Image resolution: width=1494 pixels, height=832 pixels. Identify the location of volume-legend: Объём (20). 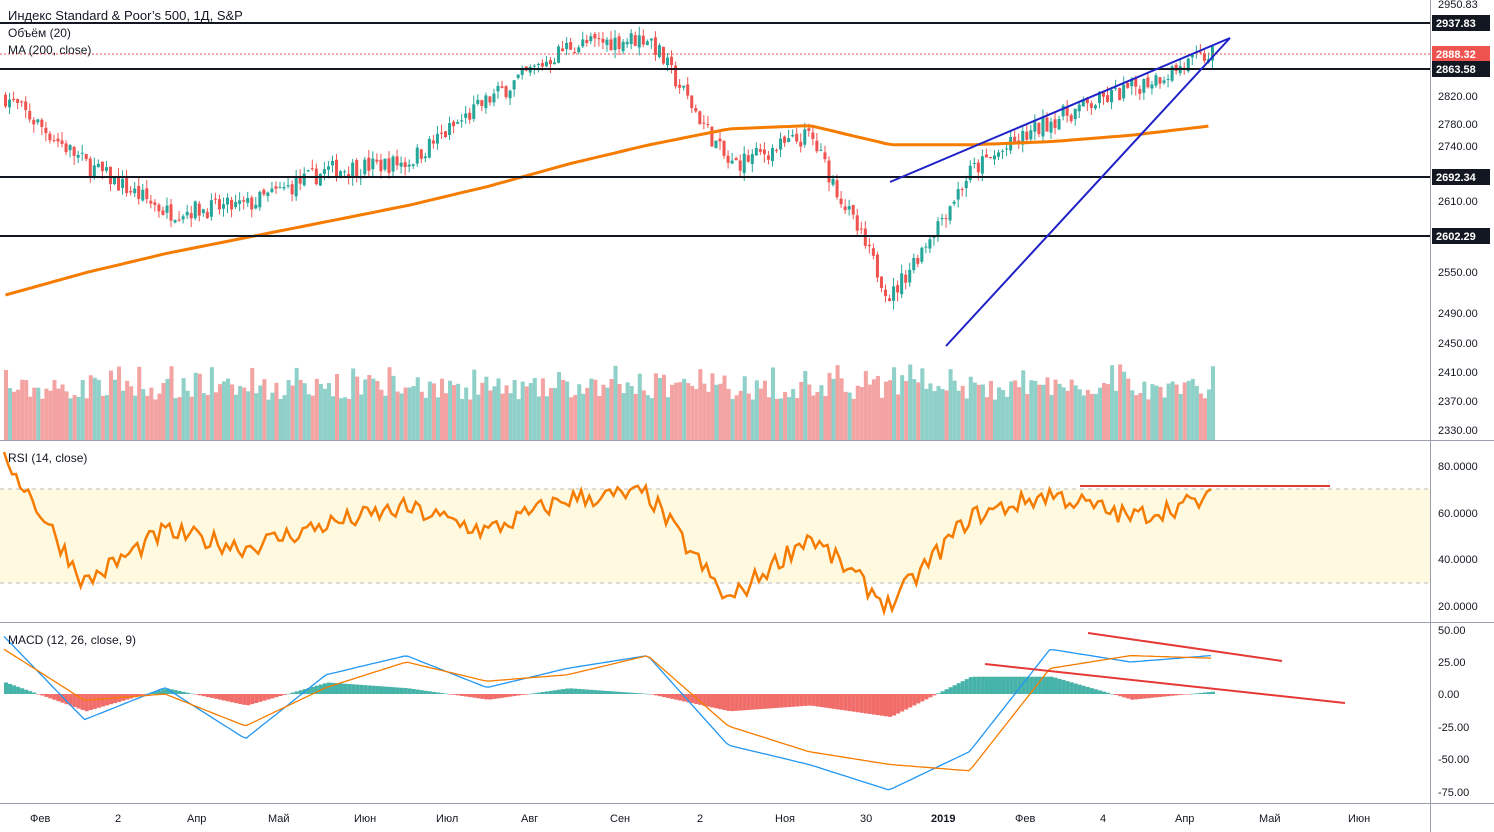
(39, 33).